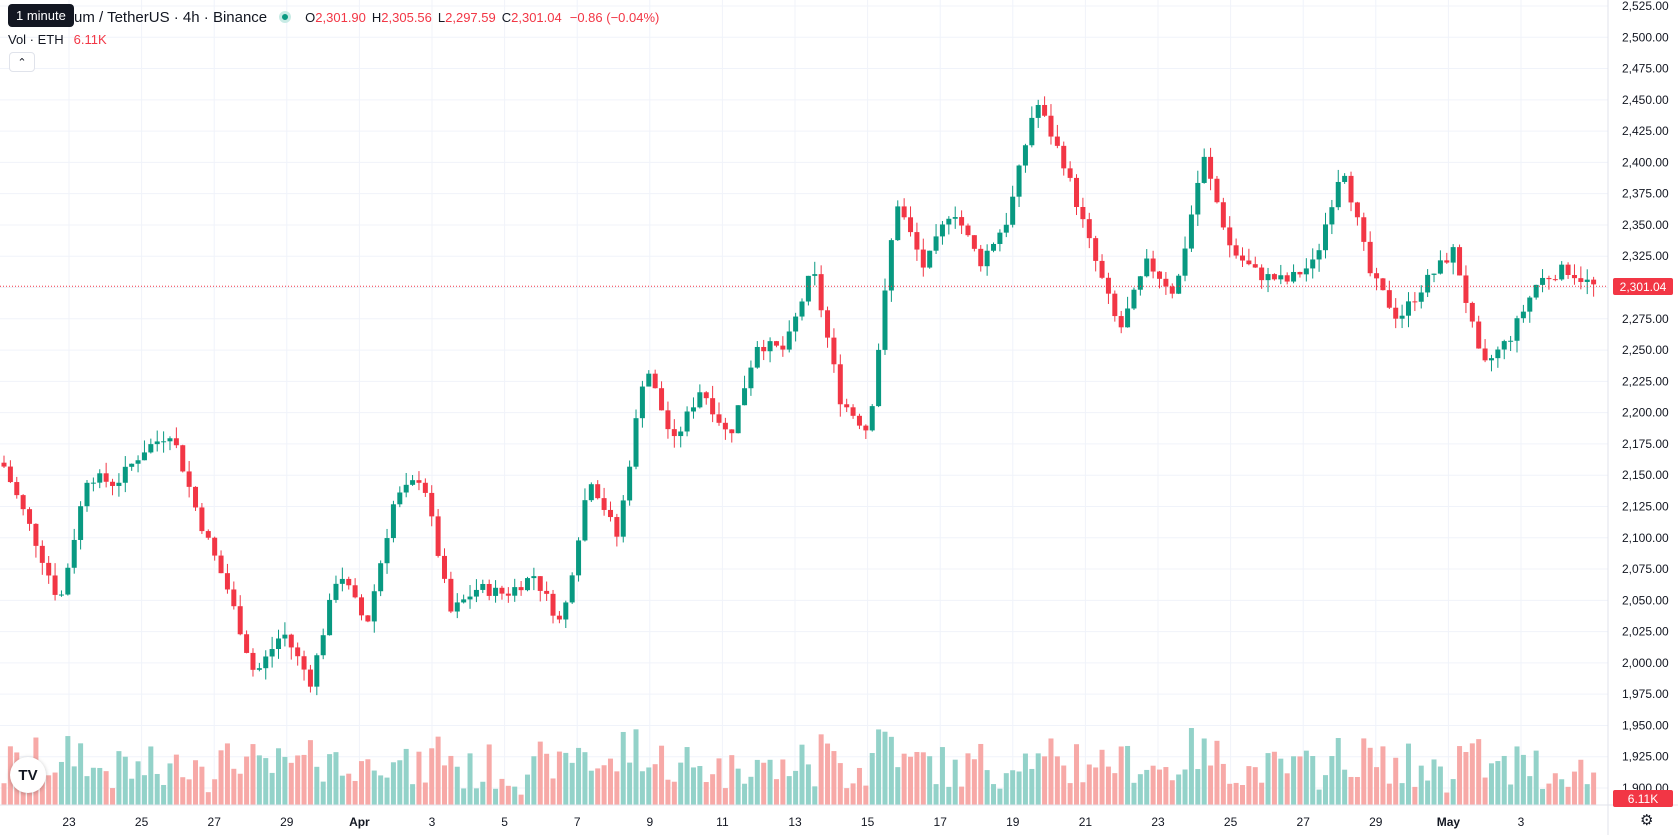 The image size is (1678, 835). I want to click on y-tick-label: 2,100.00, so click(1645, 538).